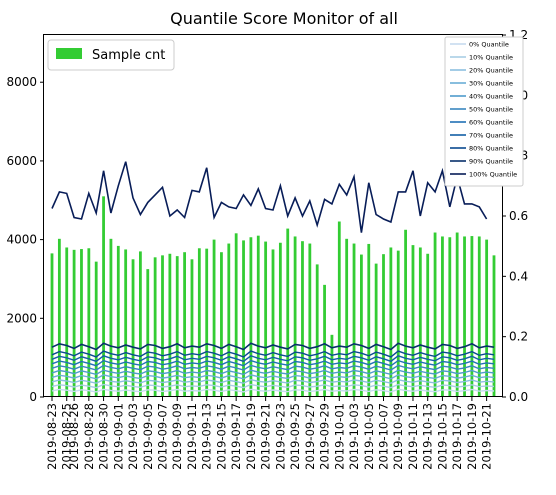 Image resolution: width=556 pixels, height=495 pixels. Describe the element at coordinates (128, 55) in the screenshot. I see `legend-label-sample-cnt: Sample cnt` at that location.